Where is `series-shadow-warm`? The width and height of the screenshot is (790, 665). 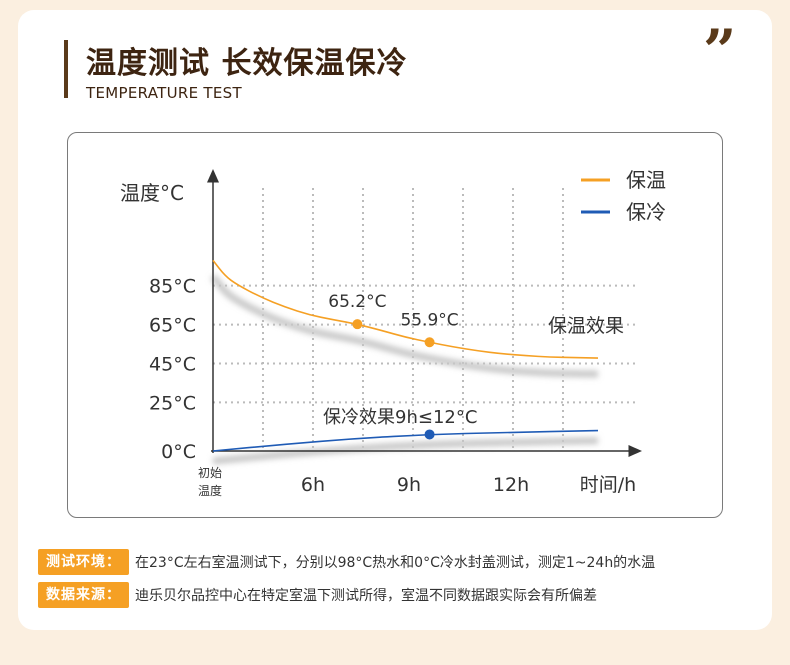
series-shadow-warm is located at coordinates (404, 326).